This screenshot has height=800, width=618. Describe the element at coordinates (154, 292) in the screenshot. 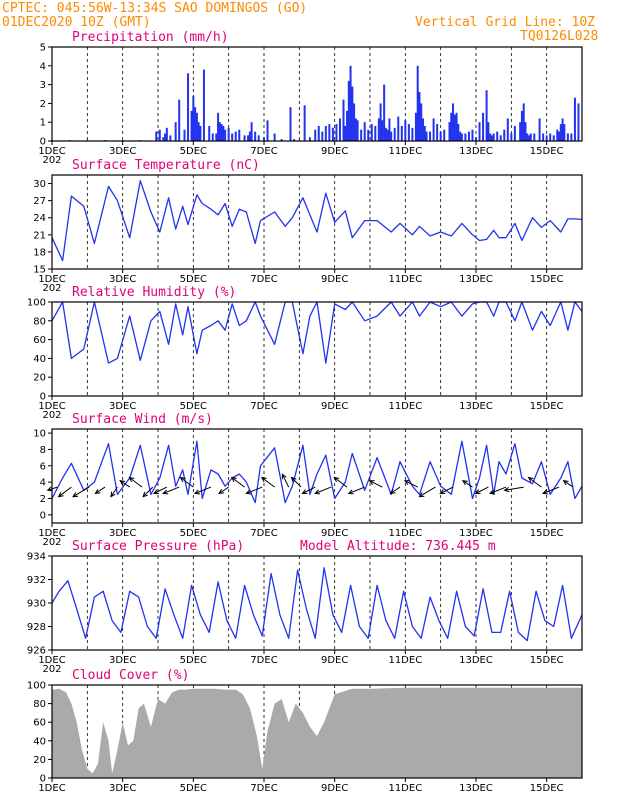

I see `humidity-title: Relative Humidity (%)` at that location.